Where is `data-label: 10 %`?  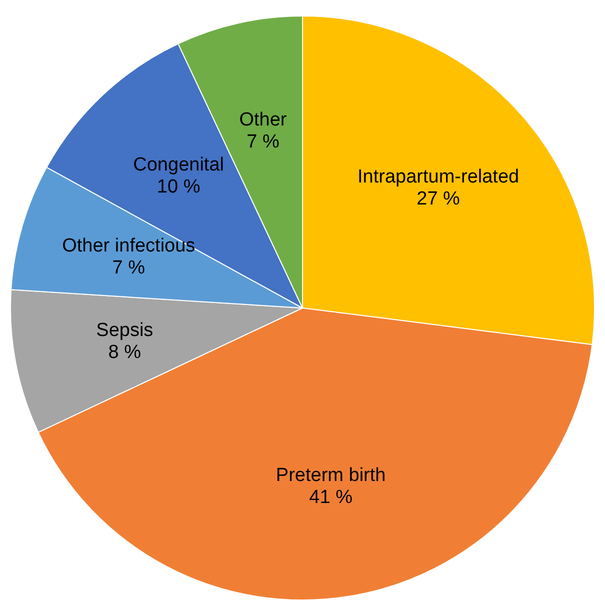 data-label: 10 % is located at coordinates (178, 187).